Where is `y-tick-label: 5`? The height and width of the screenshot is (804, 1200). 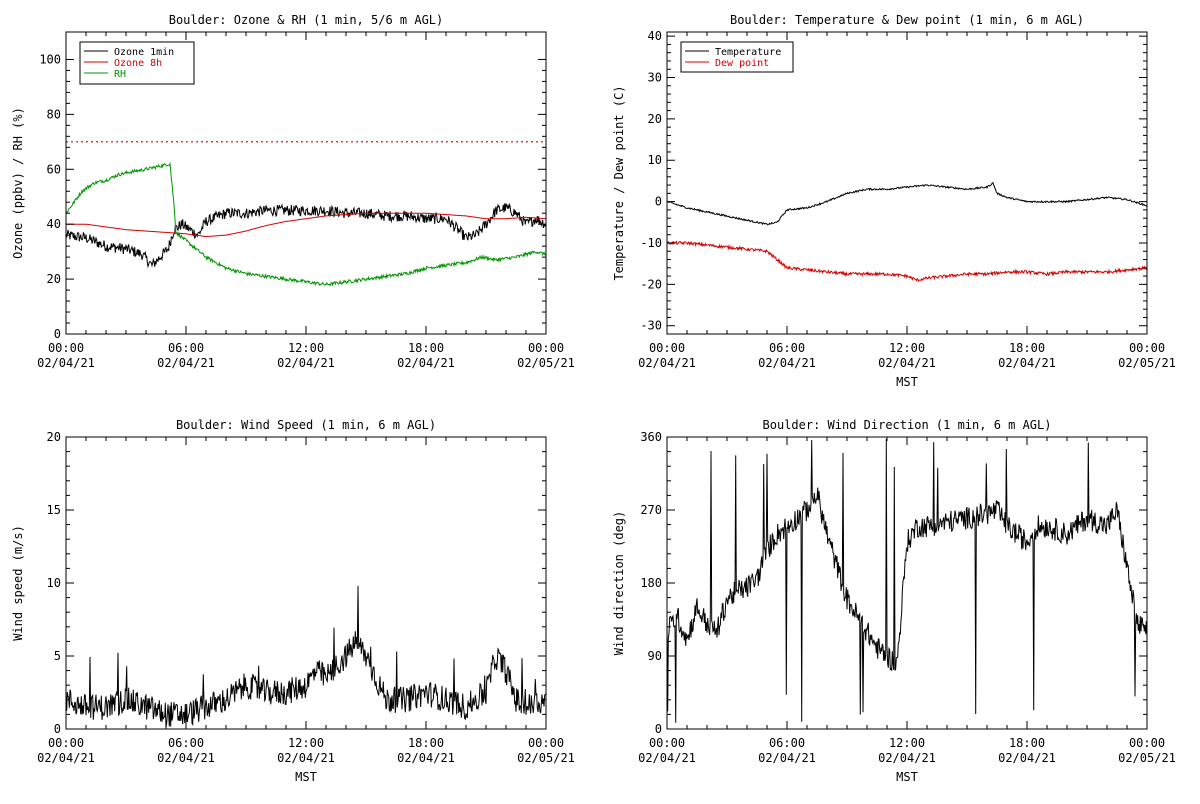
y-tick-label: 5 is located at coordinates (57, 656).